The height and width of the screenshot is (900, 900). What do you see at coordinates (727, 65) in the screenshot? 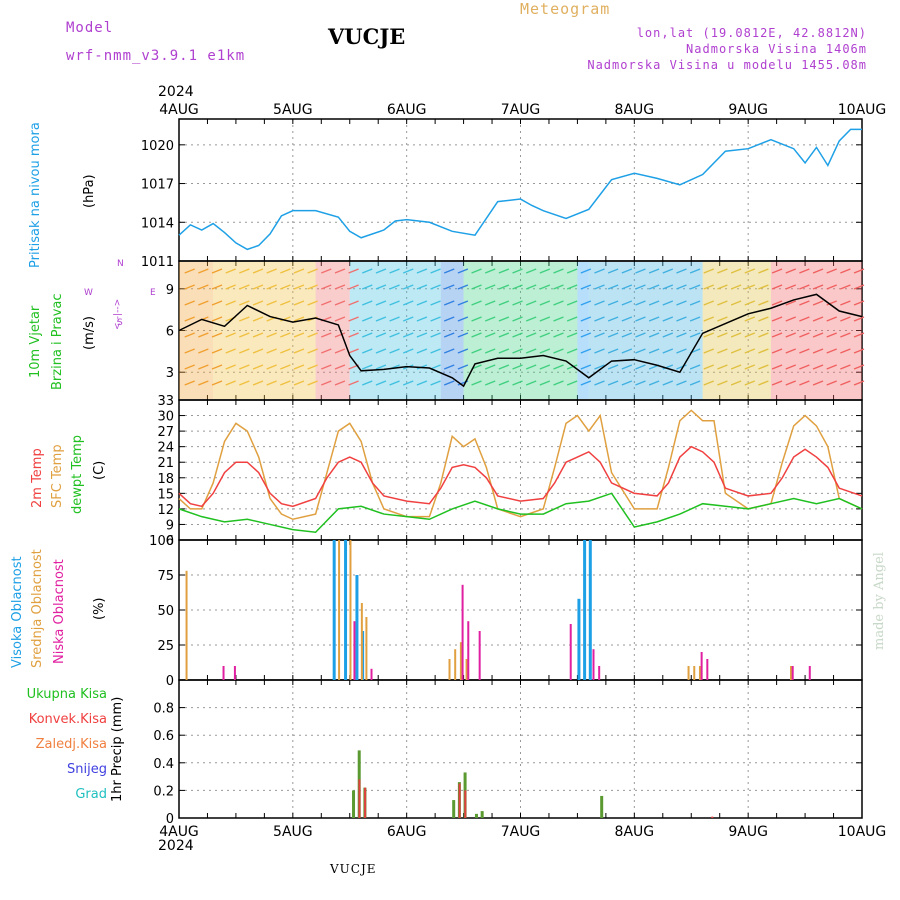
I see `model-altitude-info: Nadmorska Visina u modelu 1455.08m` at bounding box center [727, 65].